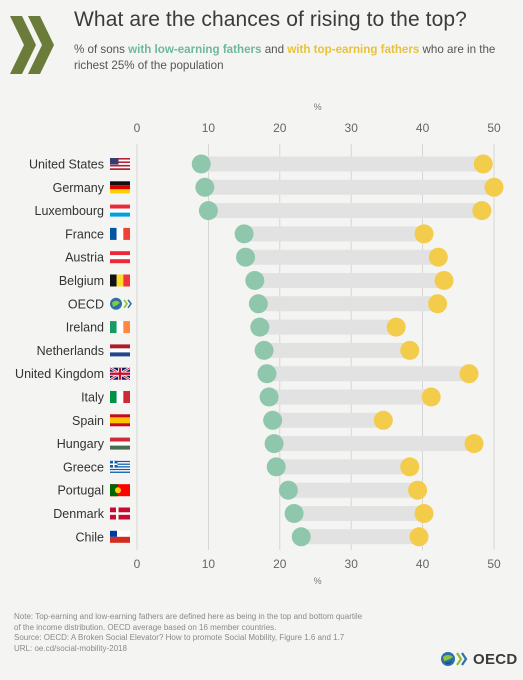  I want to click on hu-flag-icon, so click(120, 443).